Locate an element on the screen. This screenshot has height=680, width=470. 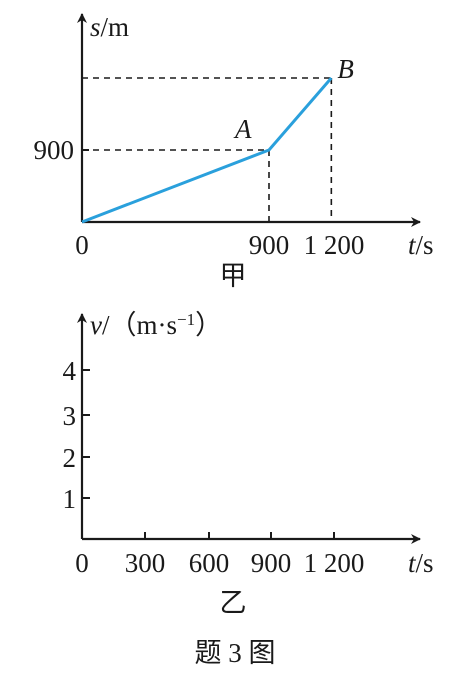
yi-x-tick-label-1200: 1 200 is located at coordinates (334, 563).